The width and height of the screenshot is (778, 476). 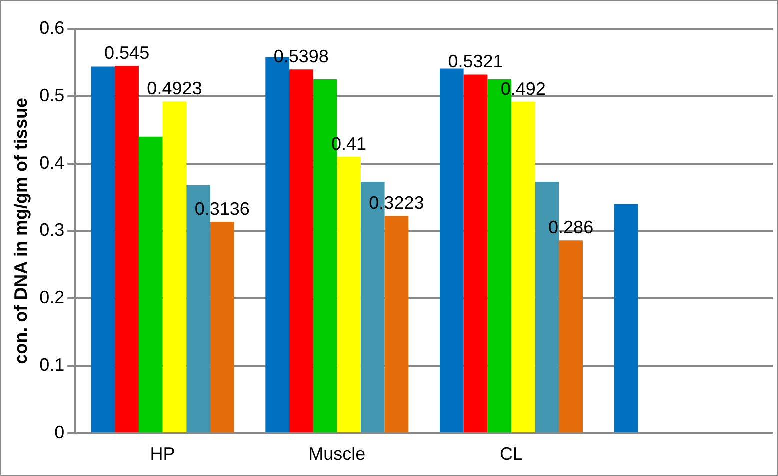 I want to click on data-label: 0.5398, so click(x=301, y=56).